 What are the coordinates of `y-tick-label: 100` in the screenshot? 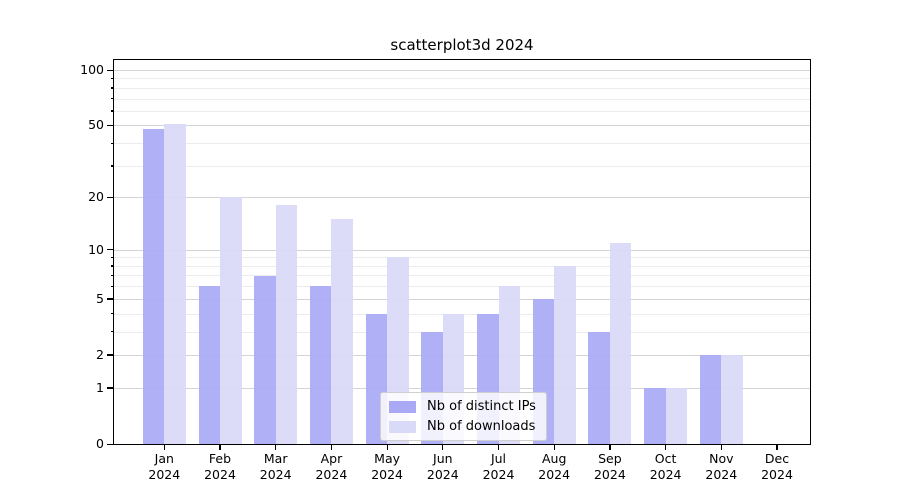 It's located at (92, 70).